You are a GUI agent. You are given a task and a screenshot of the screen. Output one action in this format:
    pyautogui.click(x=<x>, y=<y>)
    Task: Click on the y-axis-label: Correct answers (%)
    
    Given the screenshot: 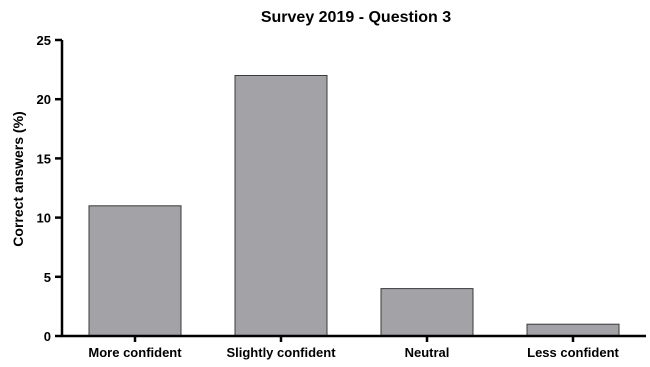 What is the action you would take?
    pyautogui.click(x=18, y=178)
    